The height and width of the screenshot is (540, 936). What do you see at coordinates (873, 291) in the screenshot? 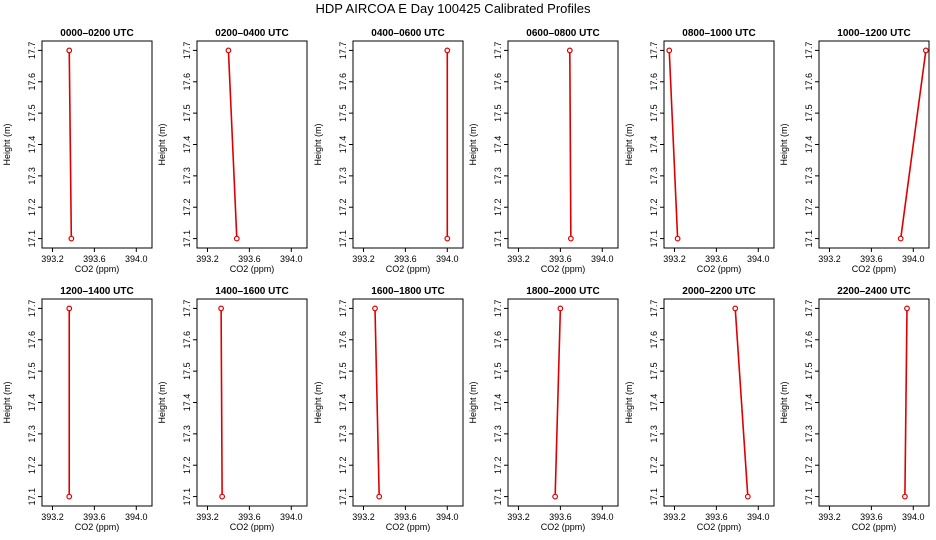
I see `panel-title: 2200–2400 UTC` at bounding box center [873, 291].